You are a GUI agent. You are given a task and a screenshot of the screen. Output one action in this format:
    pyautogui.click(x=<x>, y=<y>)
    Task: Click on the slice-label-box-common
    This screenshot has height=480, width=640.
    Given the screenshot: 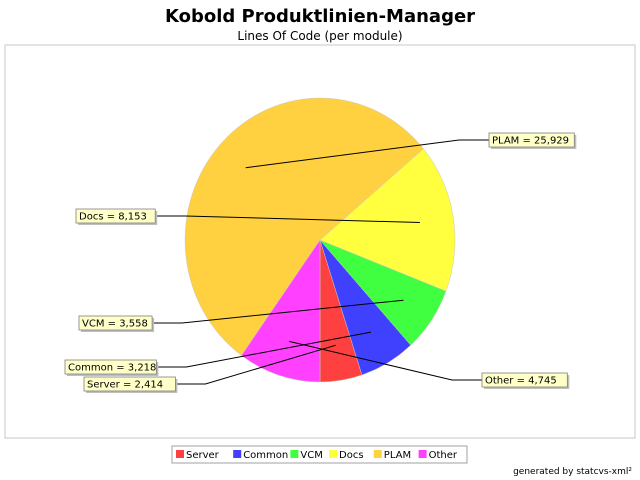 What is the action you would take?
    pyautogui.click(x=110, y=367)
    